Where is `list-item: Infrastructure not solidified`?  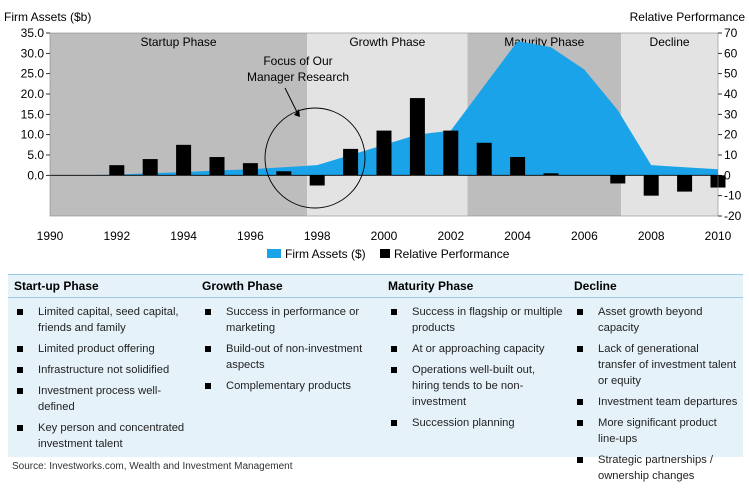
list-item: Infrastructure not solidified is located at coordinates (103, 370).